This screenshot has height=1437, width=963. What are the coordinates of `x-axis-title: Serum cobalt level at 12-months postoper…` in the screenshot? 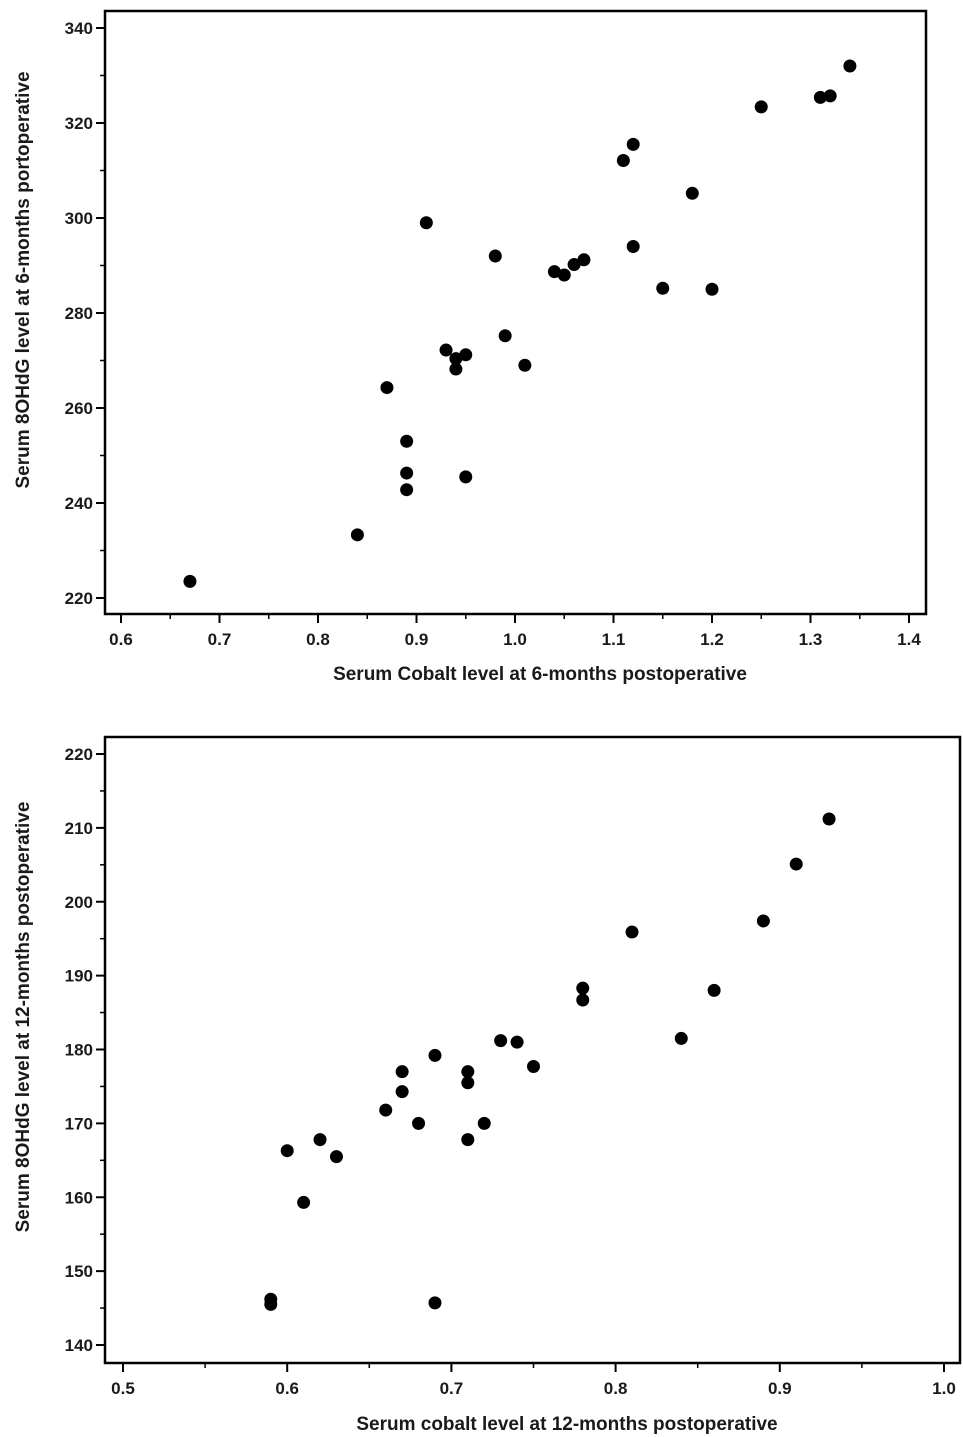 It's located at (566, 1424).